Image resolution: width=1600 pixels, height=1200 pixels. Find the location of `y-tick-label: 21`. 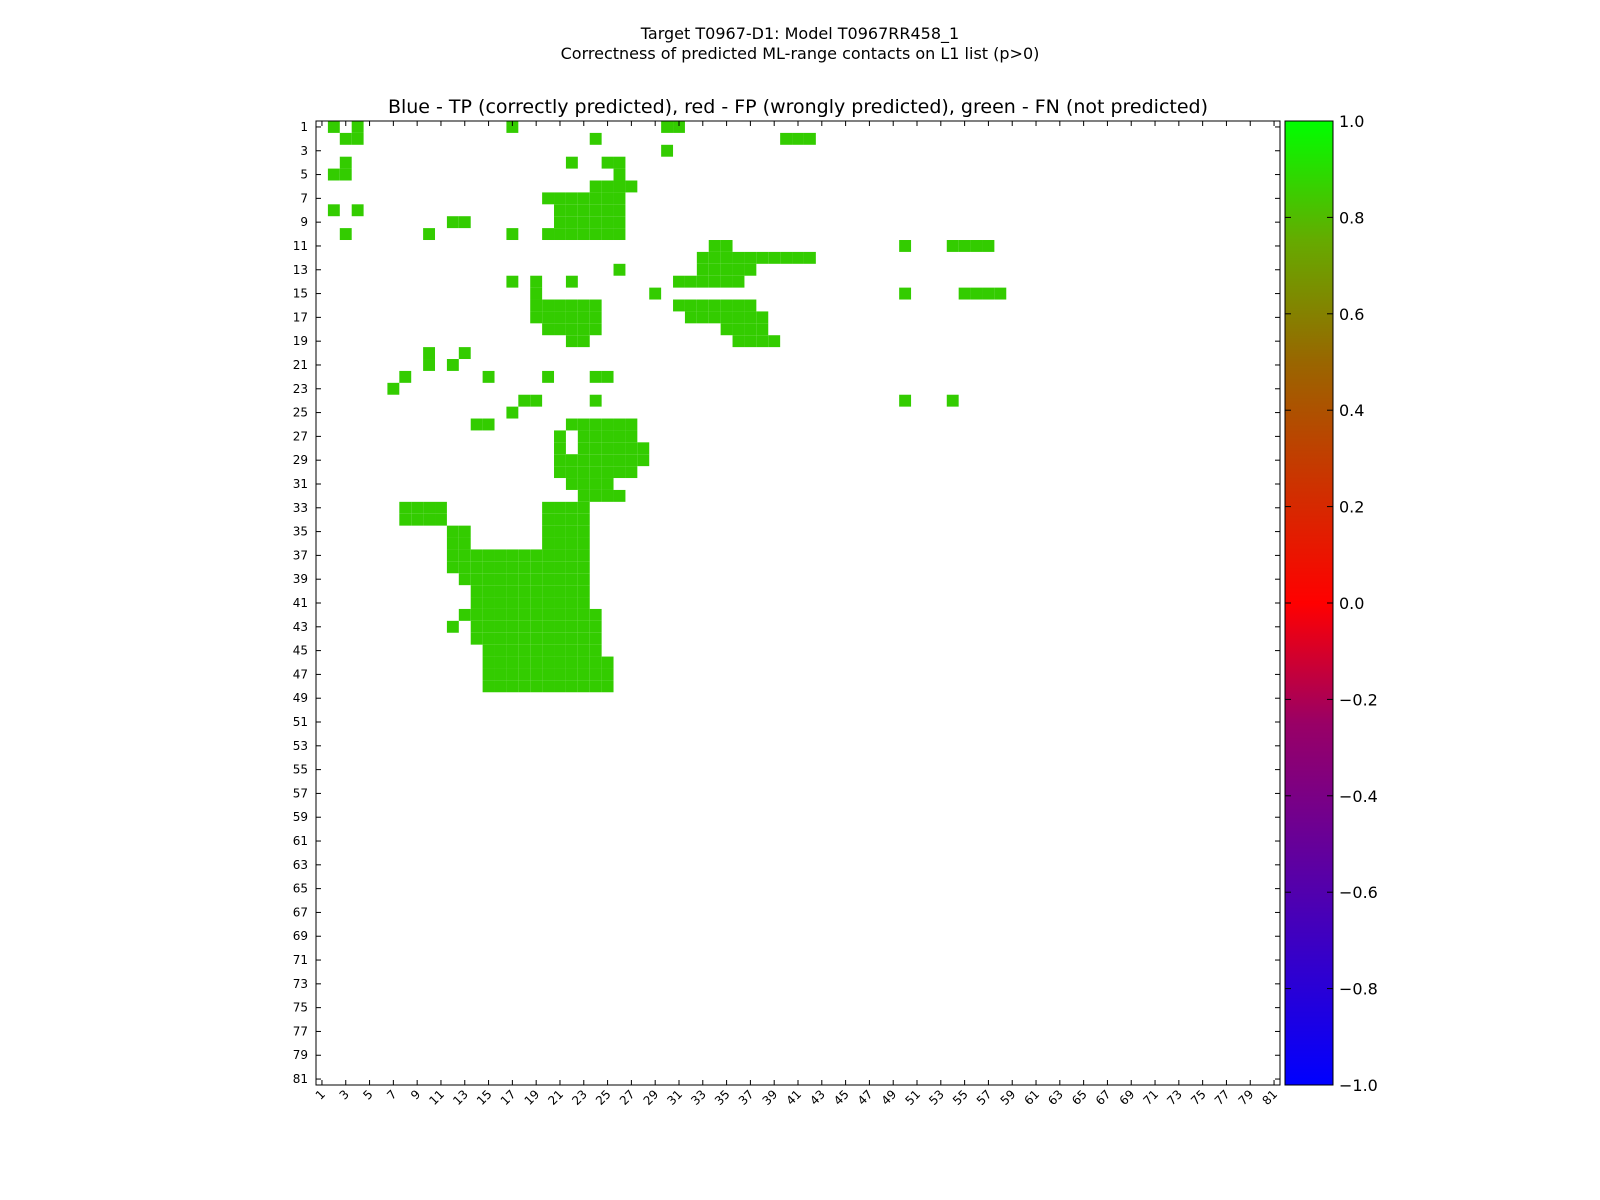

y-tick-label: 21 is located at coordinates (300, 365).